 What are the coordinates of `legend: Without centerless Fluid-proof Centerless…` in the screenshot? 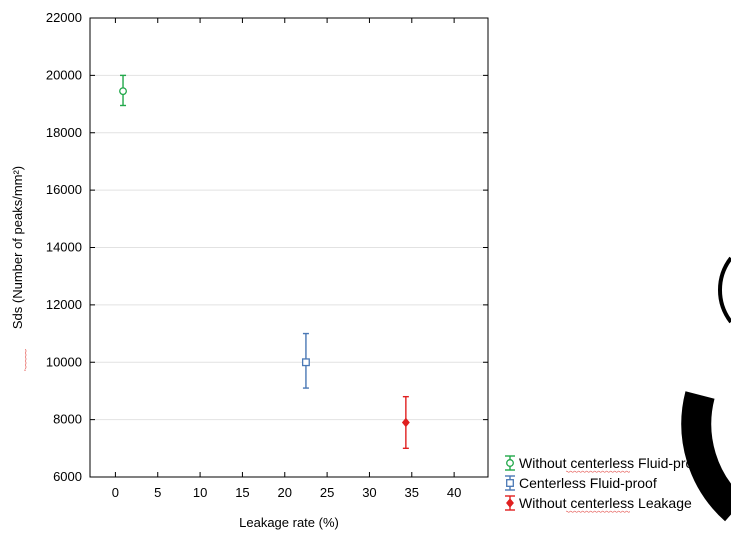 It's located at (605, 484).